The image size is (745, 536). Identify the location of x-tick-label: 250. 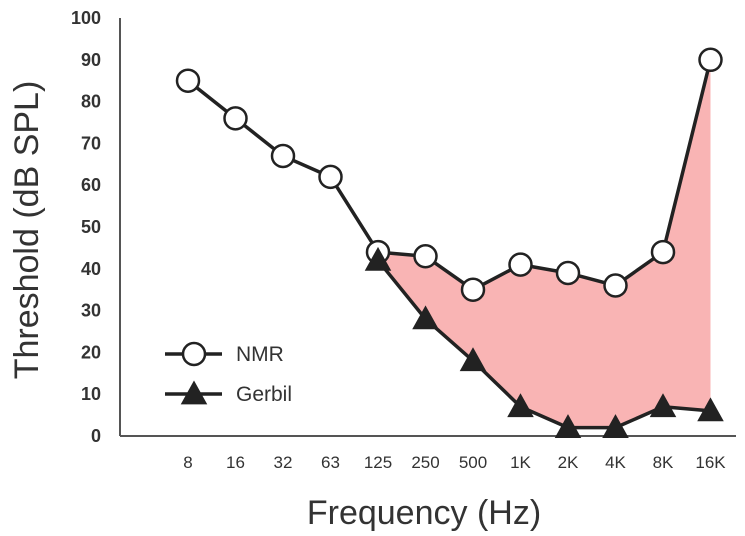
(425, 462).